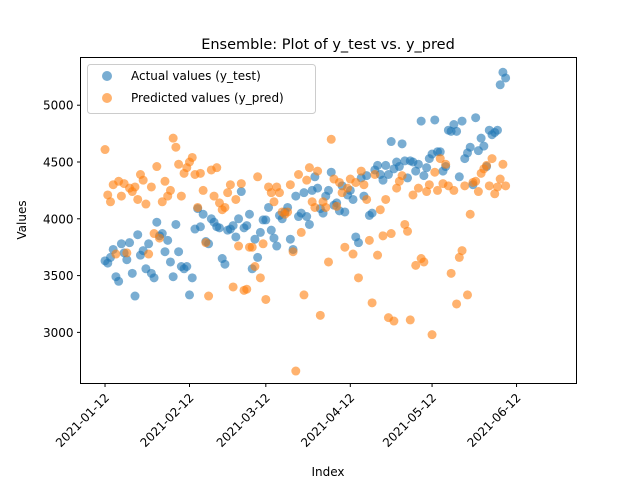 This screenshot has height=485, width=640. What do you see at coordinates (58, 163) in the screenshot?
I see `y-tick-label: 4500` at bounding box center [58, 163].